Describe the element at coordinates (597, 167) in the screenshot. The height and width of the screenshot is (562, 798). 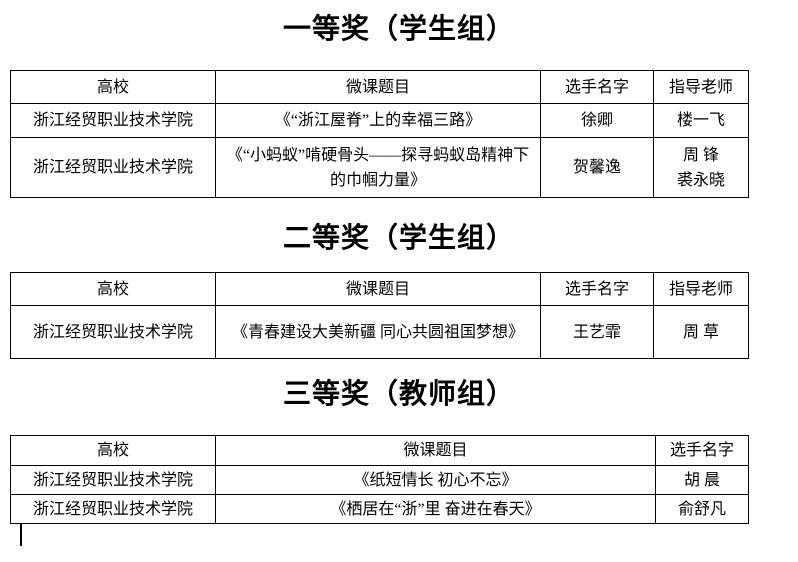
I see `cell-contestant: 贺馨逸` at that location.